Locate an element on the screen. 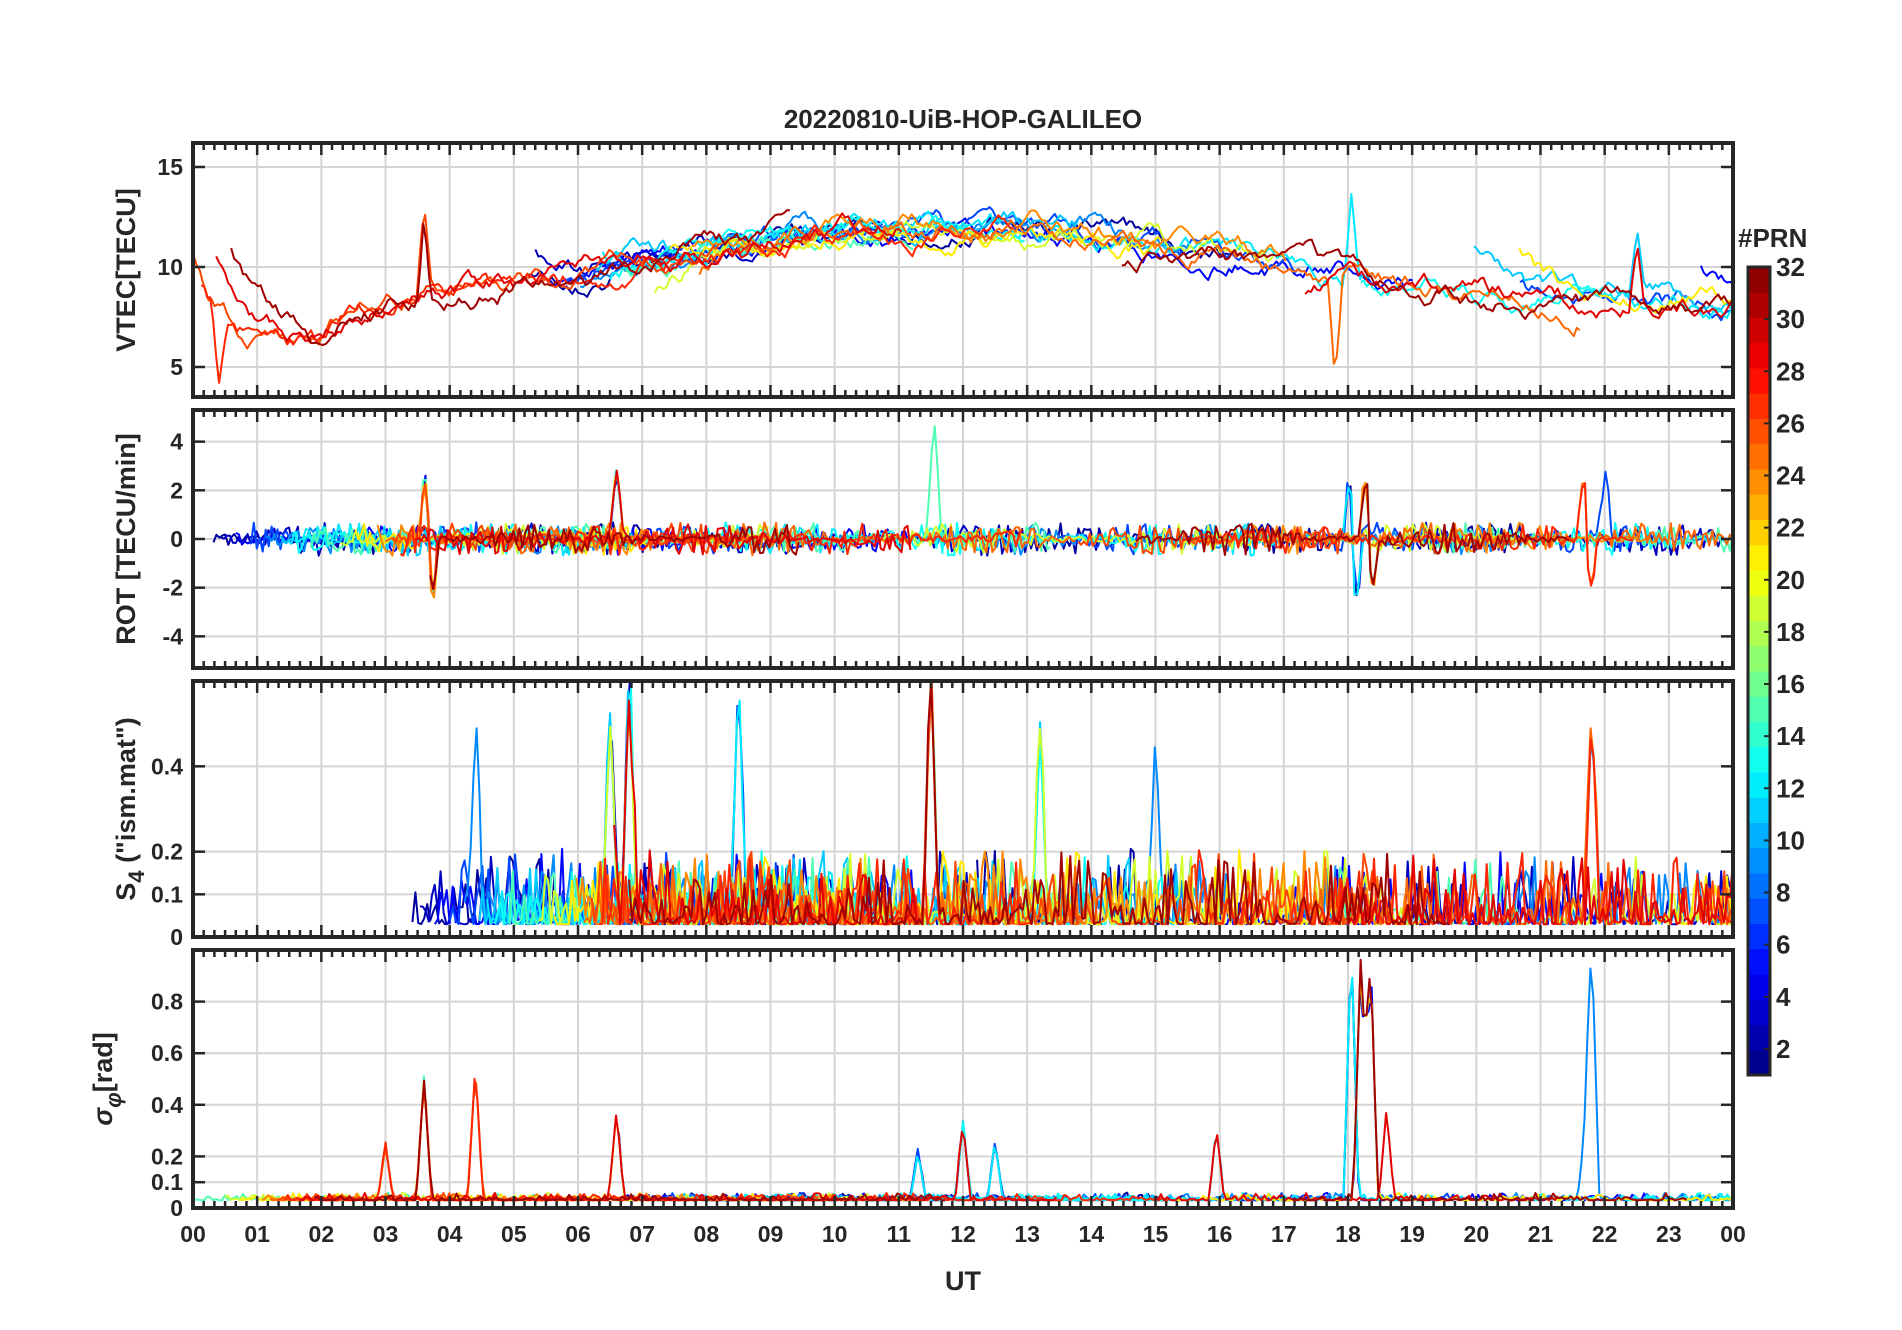 The image size is (1902, 1330). y-axis-label: VTEC[TECU] is located at coordinates (126, 270).